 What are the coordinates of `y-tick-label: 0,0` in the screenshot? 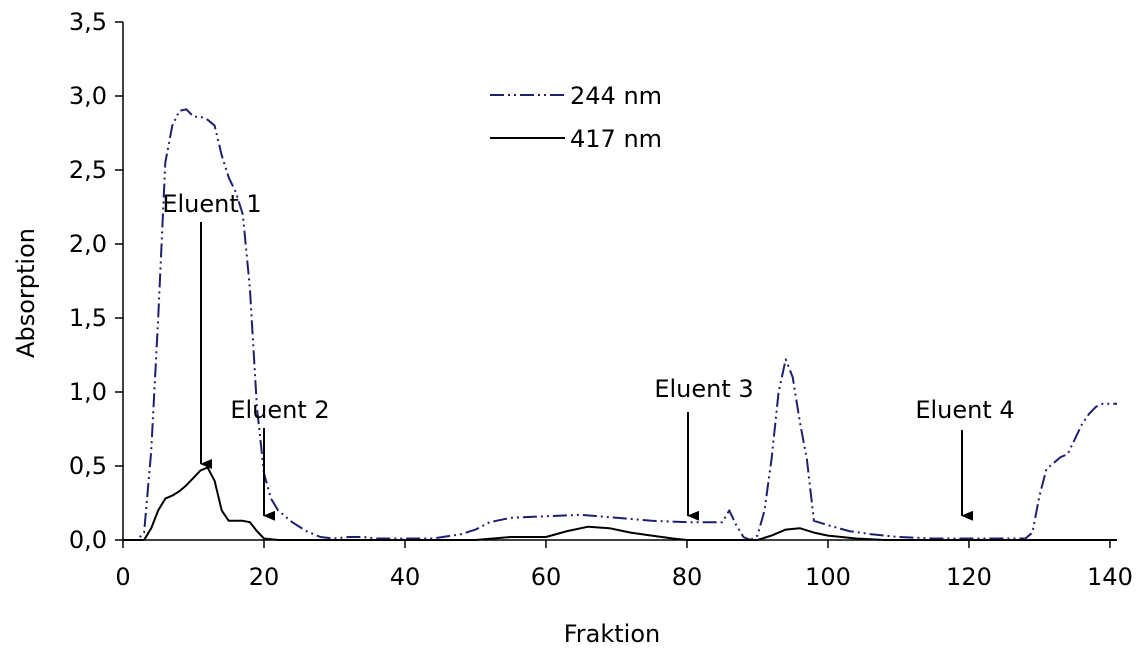 It's located at (88, 540).